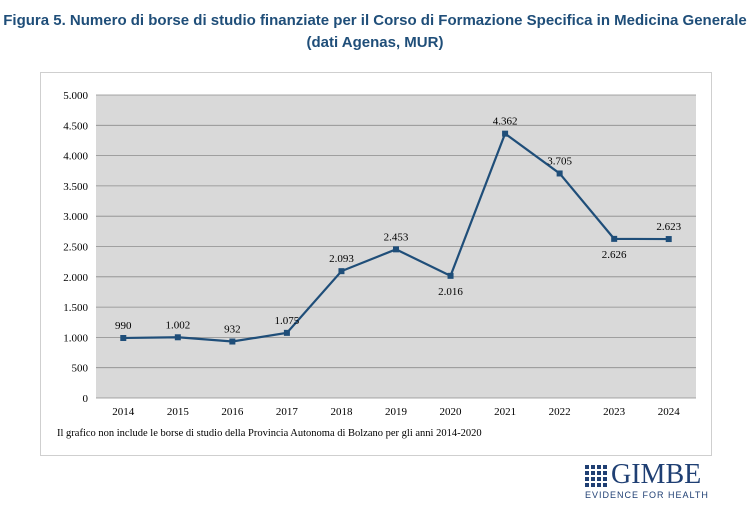 The width and height of the screenshot is (750, 516). I want to click on y-tick-label: 2.500, so click(75, 248).